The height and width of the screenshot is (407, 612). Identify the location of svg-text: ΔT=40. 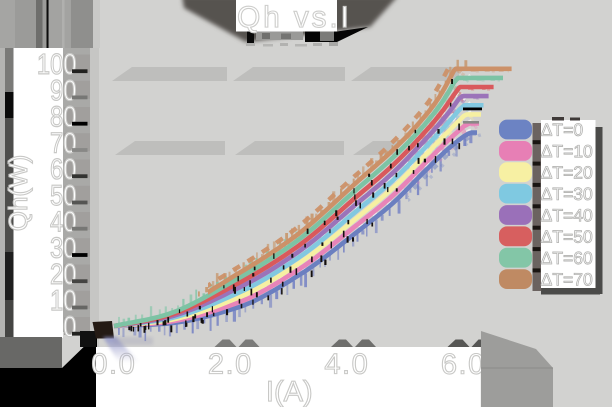
(567, 215).